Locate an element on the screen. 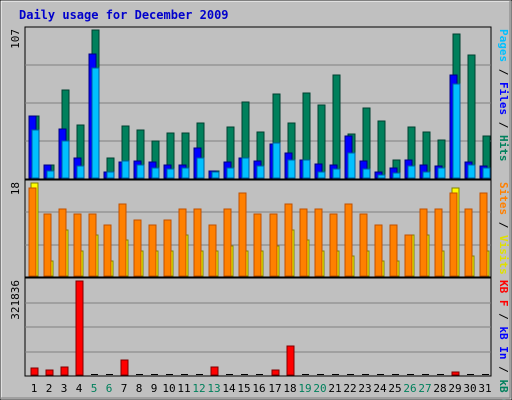 Image resolution: width=512 pixels, height=400 pixels. hits-panel-ylabel: Pages / Files / Hits is located at coordinates (503, 95).